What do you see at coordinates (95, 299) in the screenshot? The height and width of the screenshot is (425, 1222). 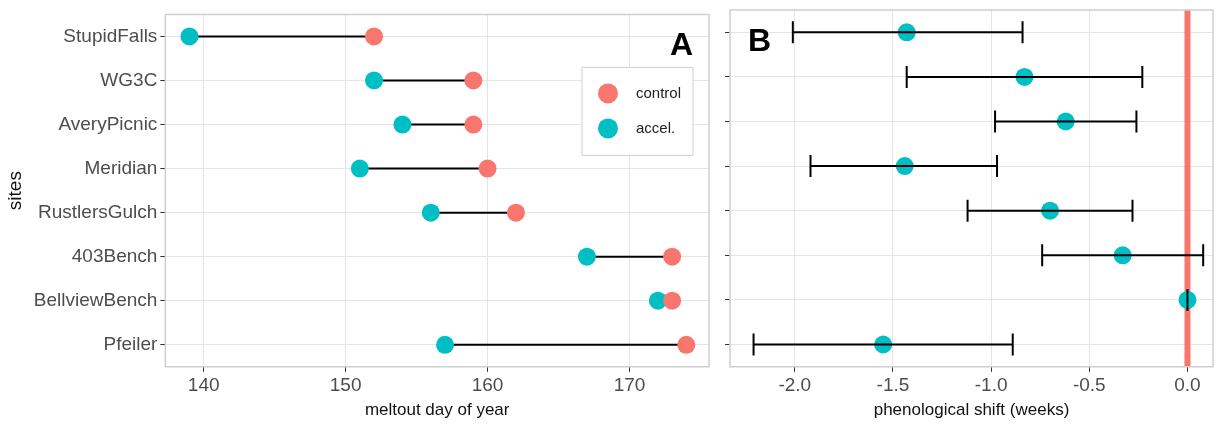 I see `y-tick-label: BellviewBench` at bounding box center [95, 299].